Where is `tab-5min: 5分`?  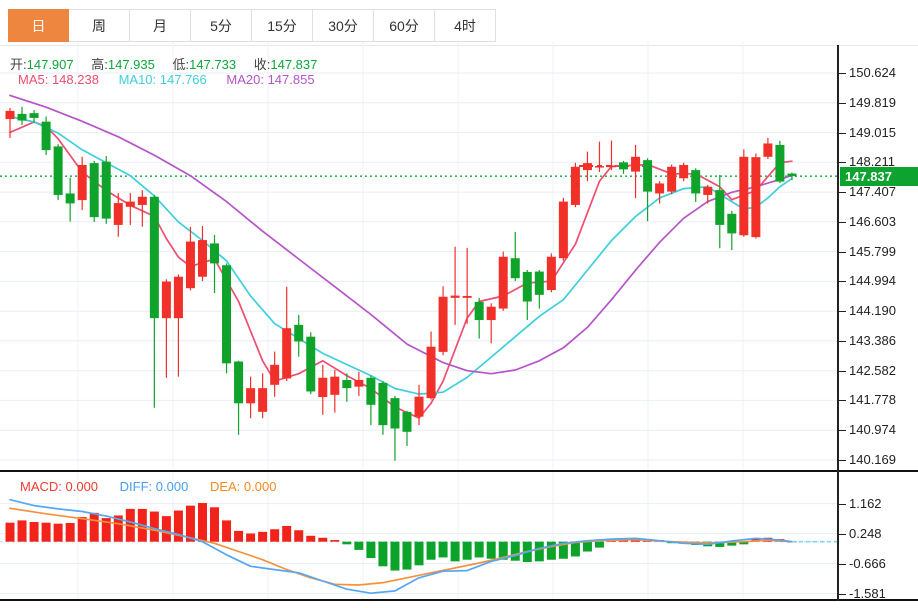 tab-5min: 5分 is located at coordinates (221, 25).